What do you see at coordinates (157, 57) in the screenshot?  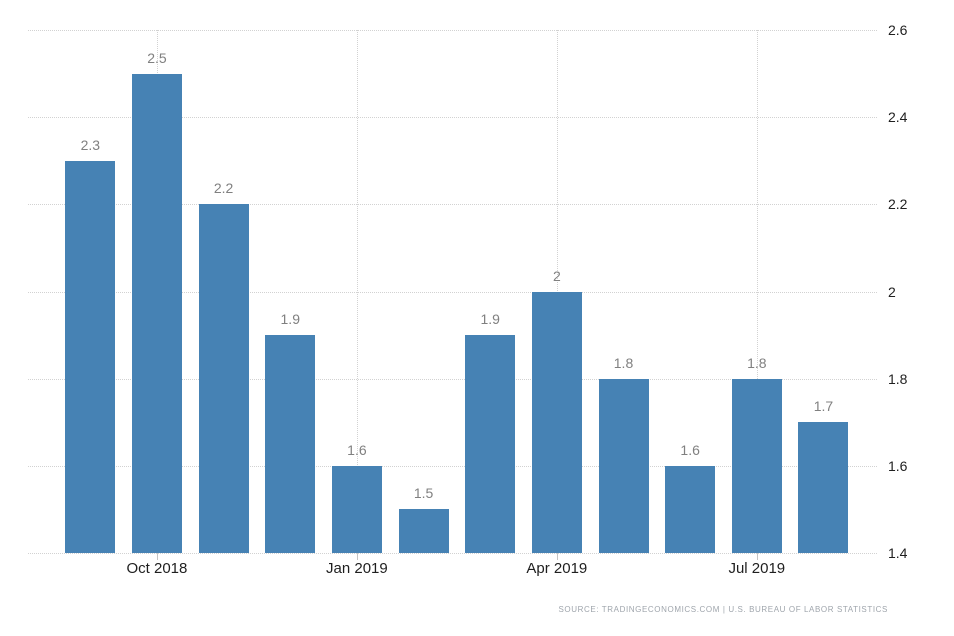 I see `bar-value-label: 2.5` at bounding box center [157, 57].